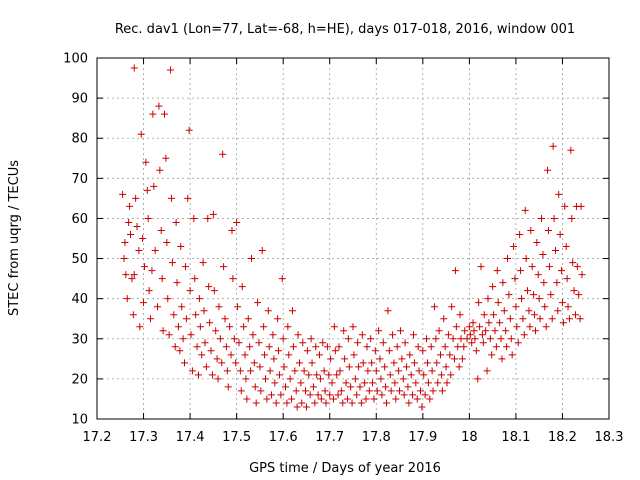  Describe the element at coordinates (345, 468) in the screenshot. I see `x-axis-label: GPS time / Days of year 2016` at that location.